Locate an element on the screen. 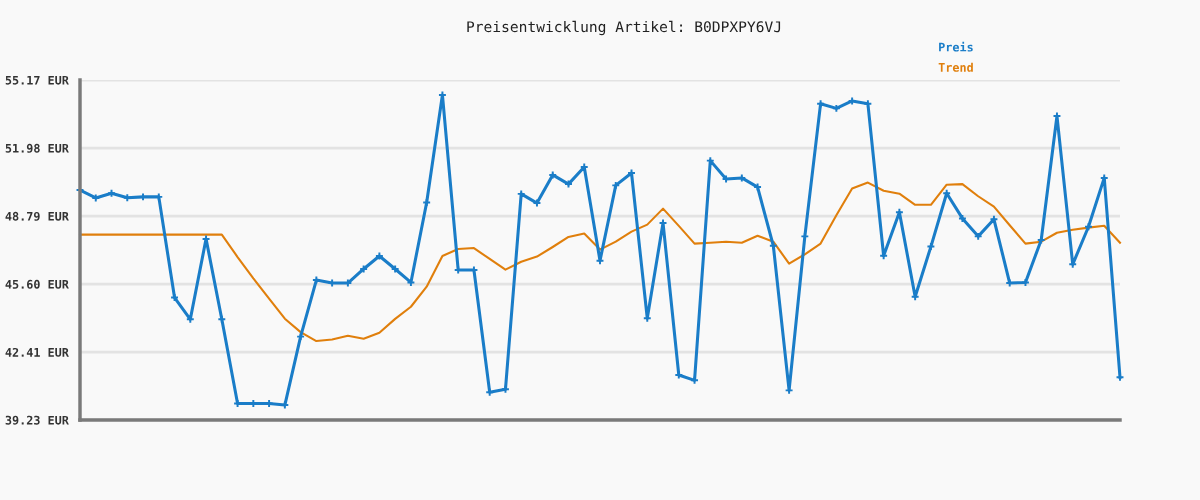  y-tick-label: 42.41 EUR is located at coordinates (37, 352).